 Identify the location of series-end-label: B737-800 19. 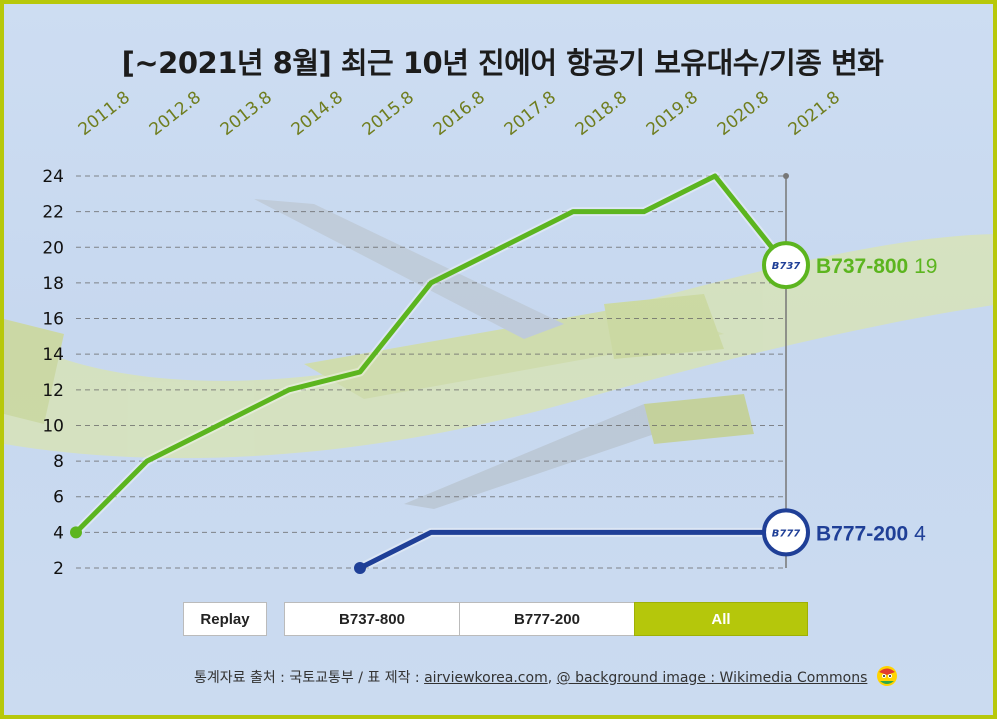
(876, 266).